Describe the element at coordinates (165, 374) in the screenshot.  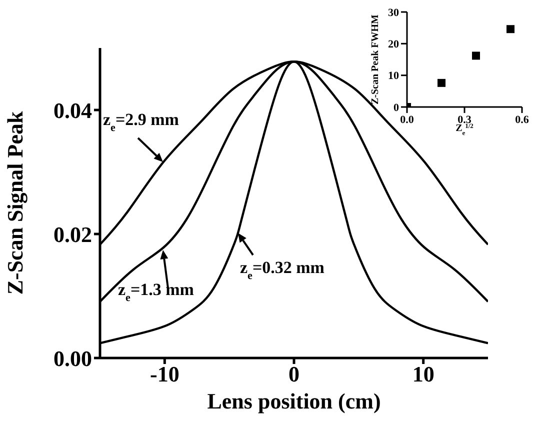
I see `x-tick-label: -10` at that location.